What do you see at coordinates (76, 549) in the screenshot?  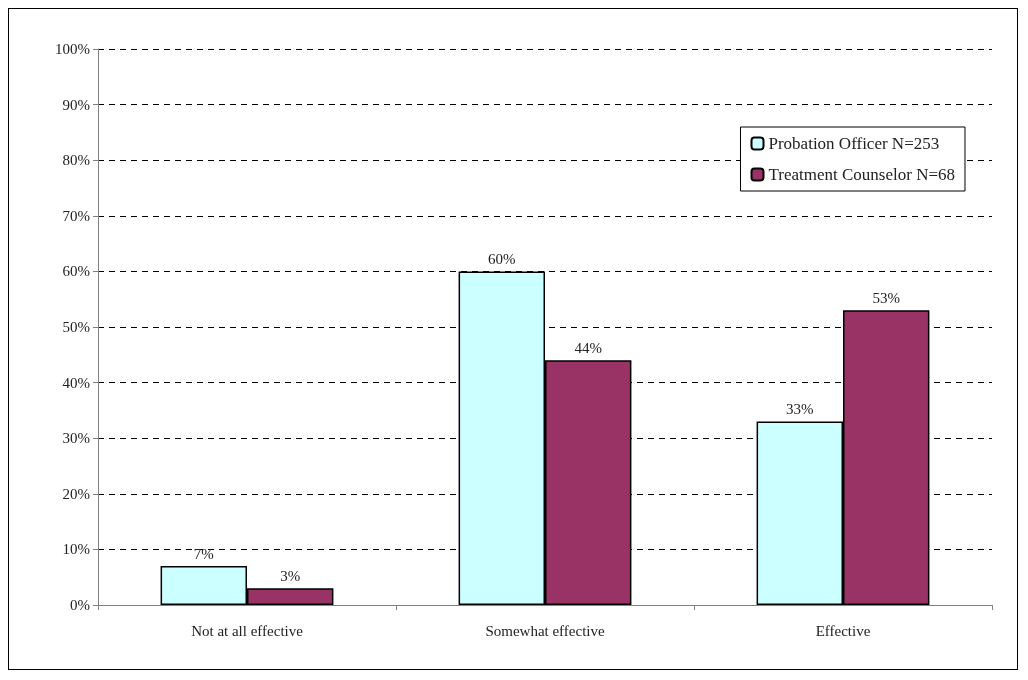 I see `y-tick-label: 10%` at bounding box center [76, 549].